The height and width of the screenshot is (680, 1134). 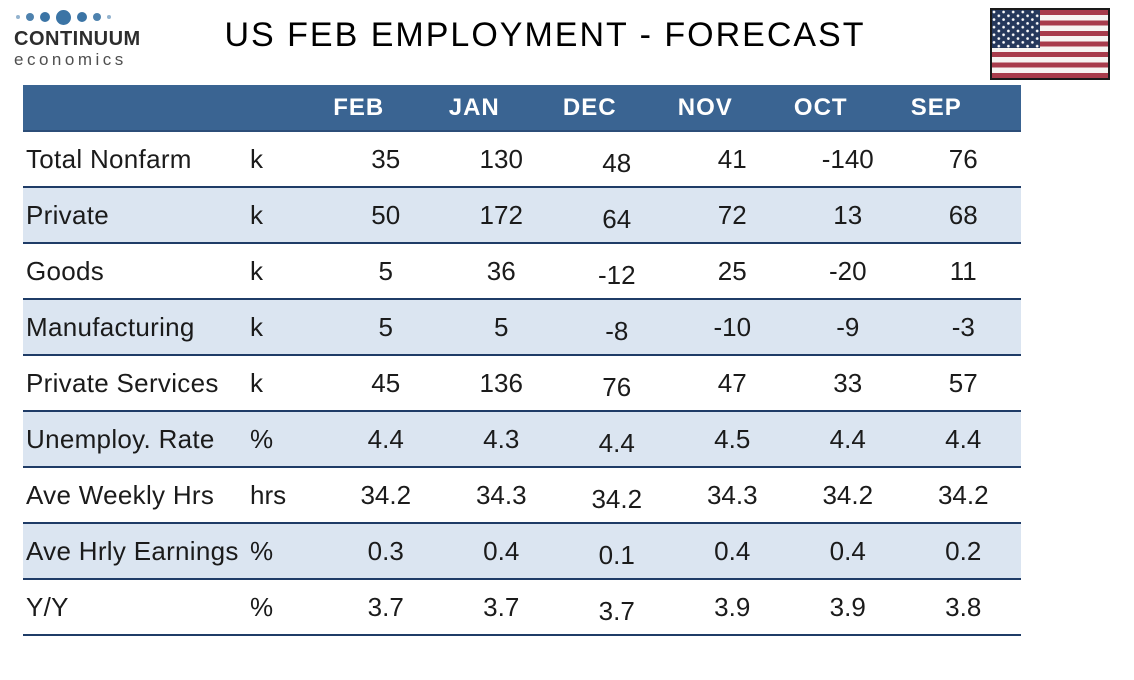 What do you see at coordinates (820, 107) in the screenshot?
I see `column-header-oct: OCT` at bounding box center [820, 107].